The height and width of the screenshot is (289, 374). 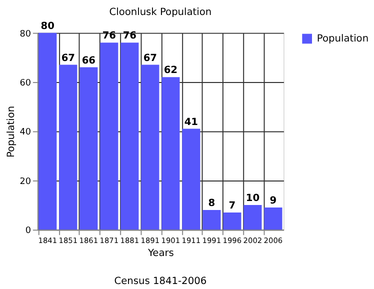 What do you see at coordinates (89, 60) in the screenshot?
I see `data-label: 66` at bounding box center [89, 60].